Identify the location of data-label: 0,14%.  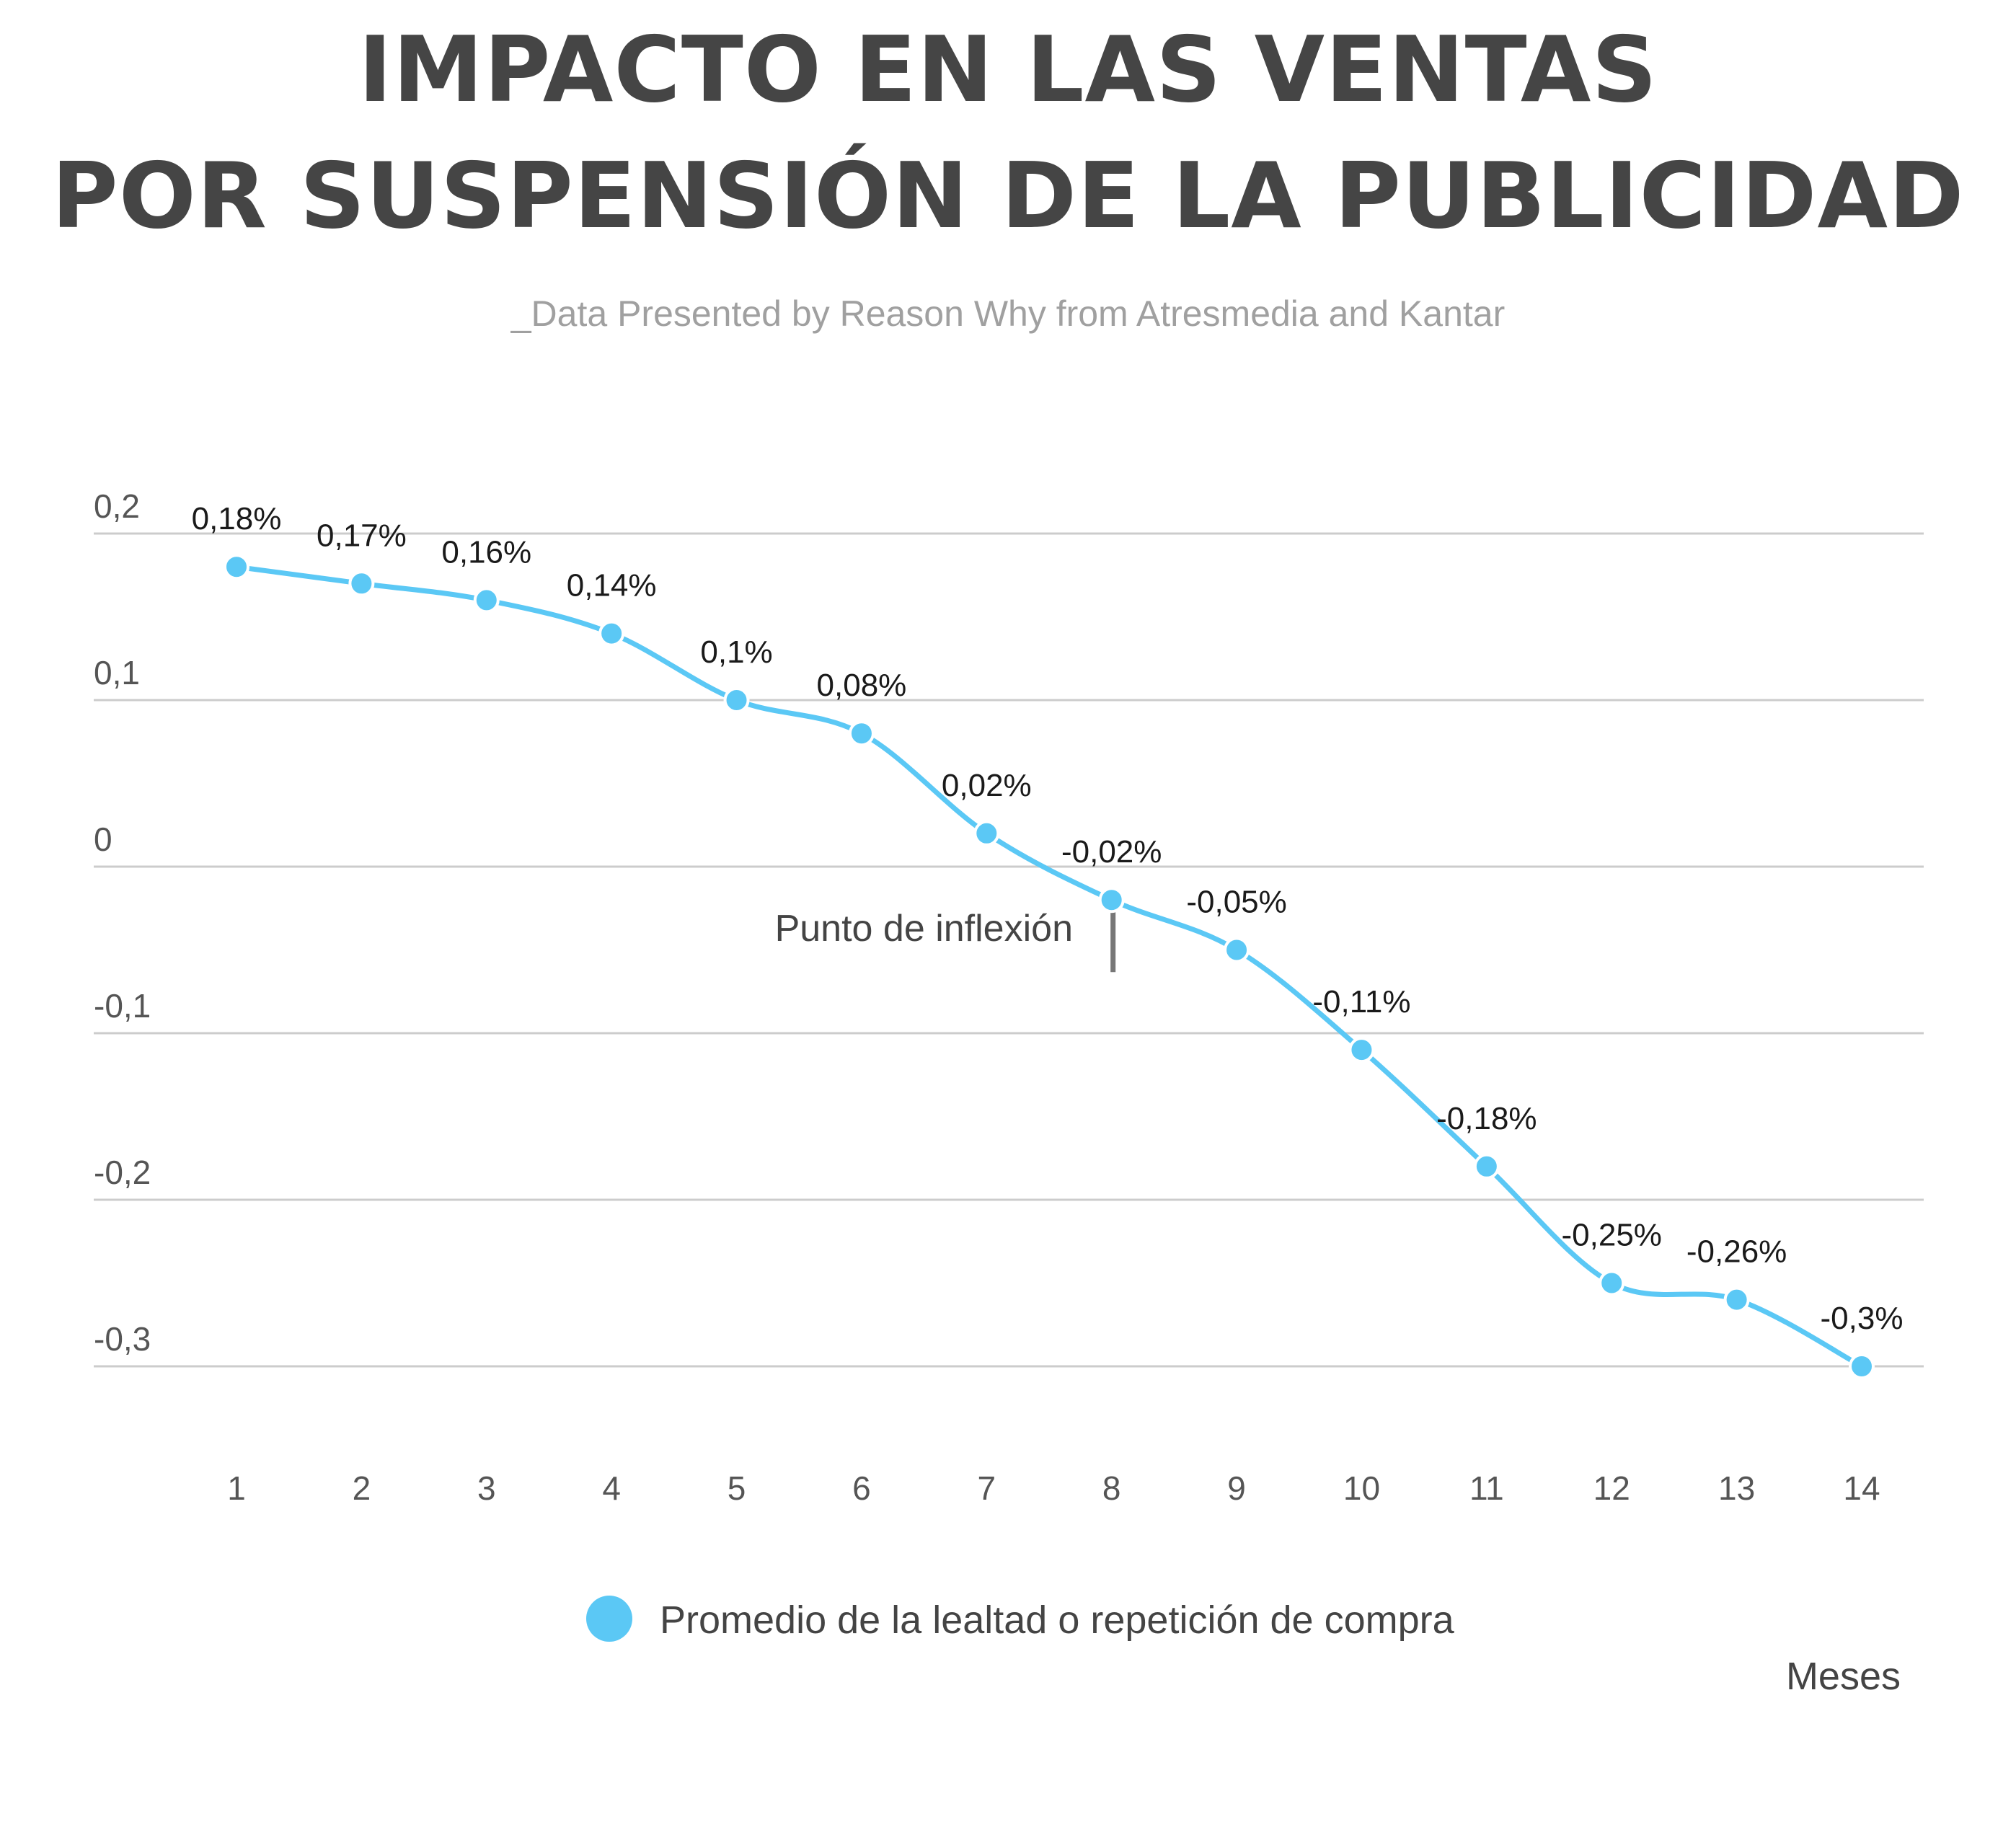
(612, 585).